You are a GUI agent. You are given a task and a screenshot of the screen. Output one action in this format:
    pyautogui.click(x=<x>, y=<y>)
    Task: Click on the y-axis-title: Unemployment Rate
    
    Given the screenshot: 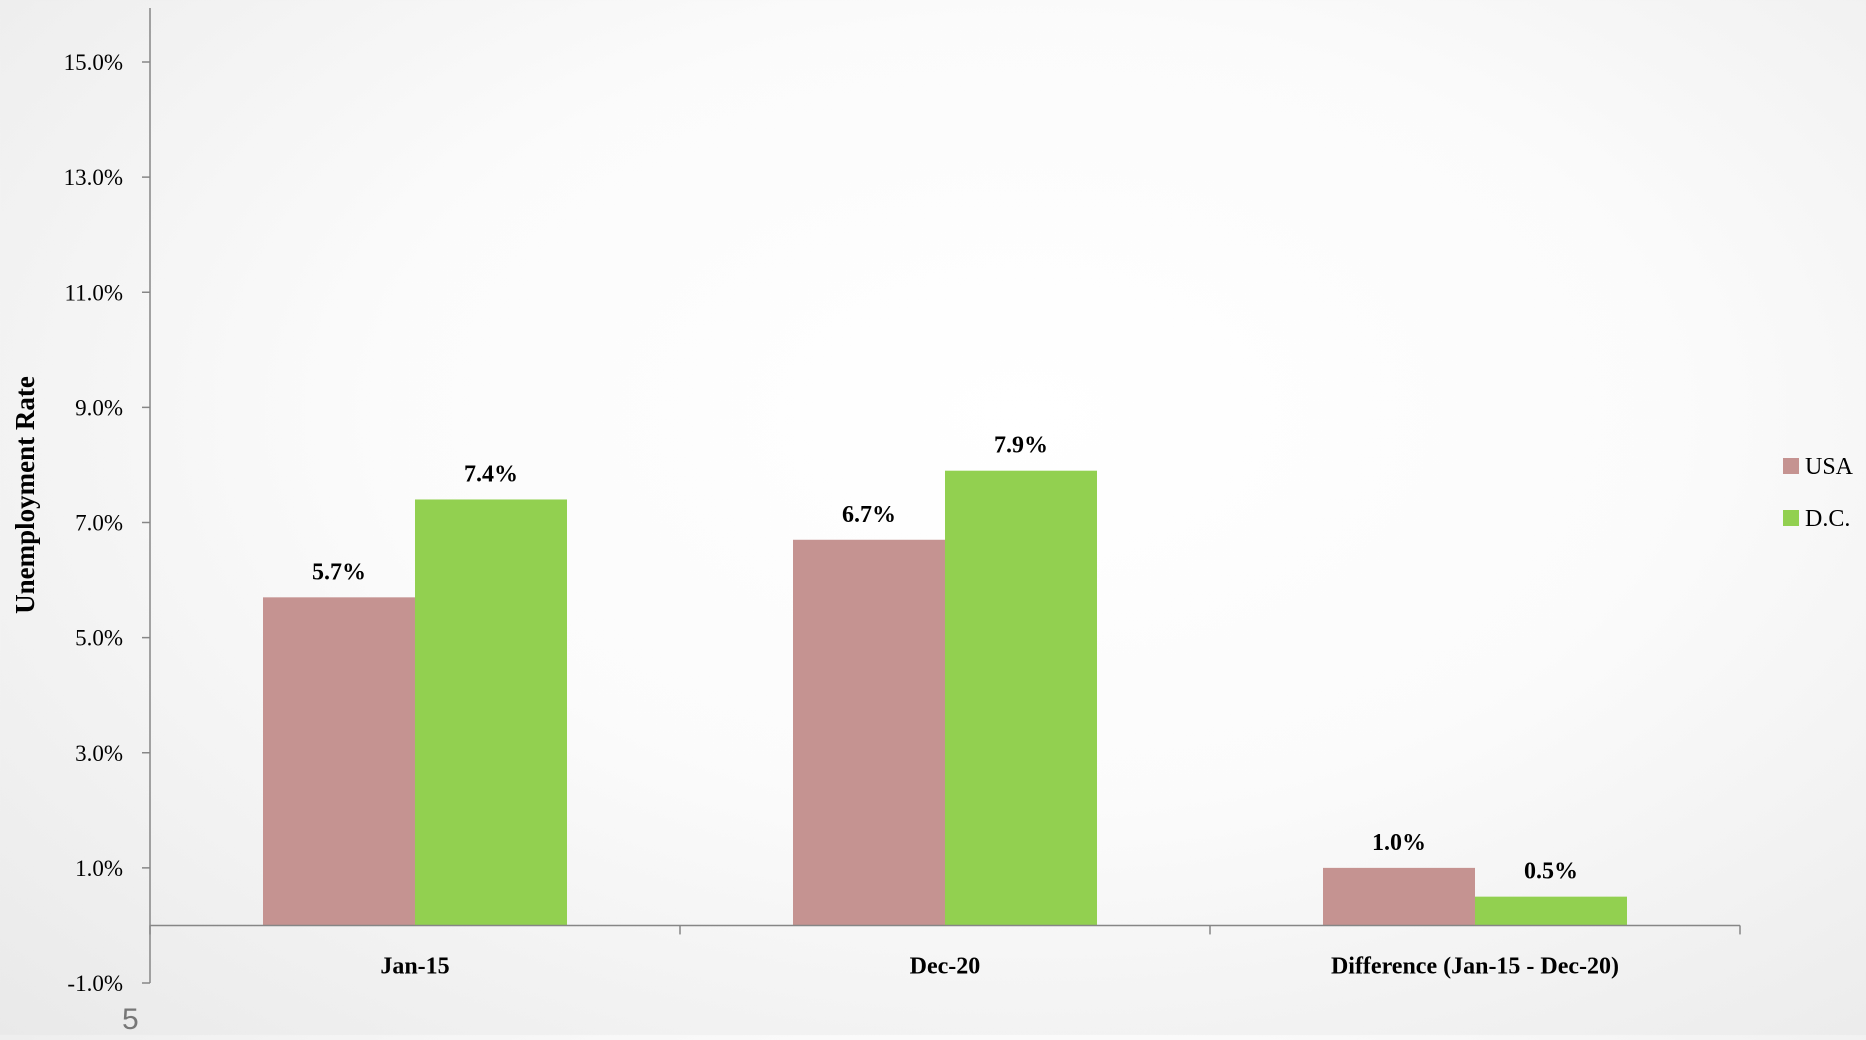 What is the action you would take?
    pyautogui.click(x=25, y=495)
    